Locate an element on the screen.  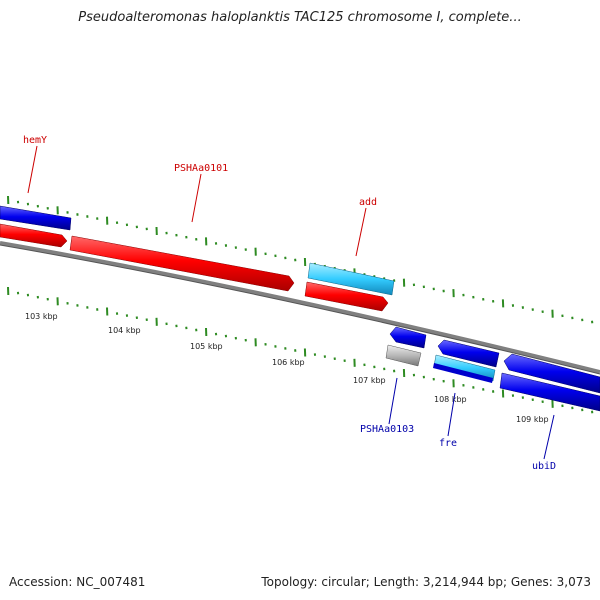
gene-arrow-psha0101 is located at coordinates (182, 263).